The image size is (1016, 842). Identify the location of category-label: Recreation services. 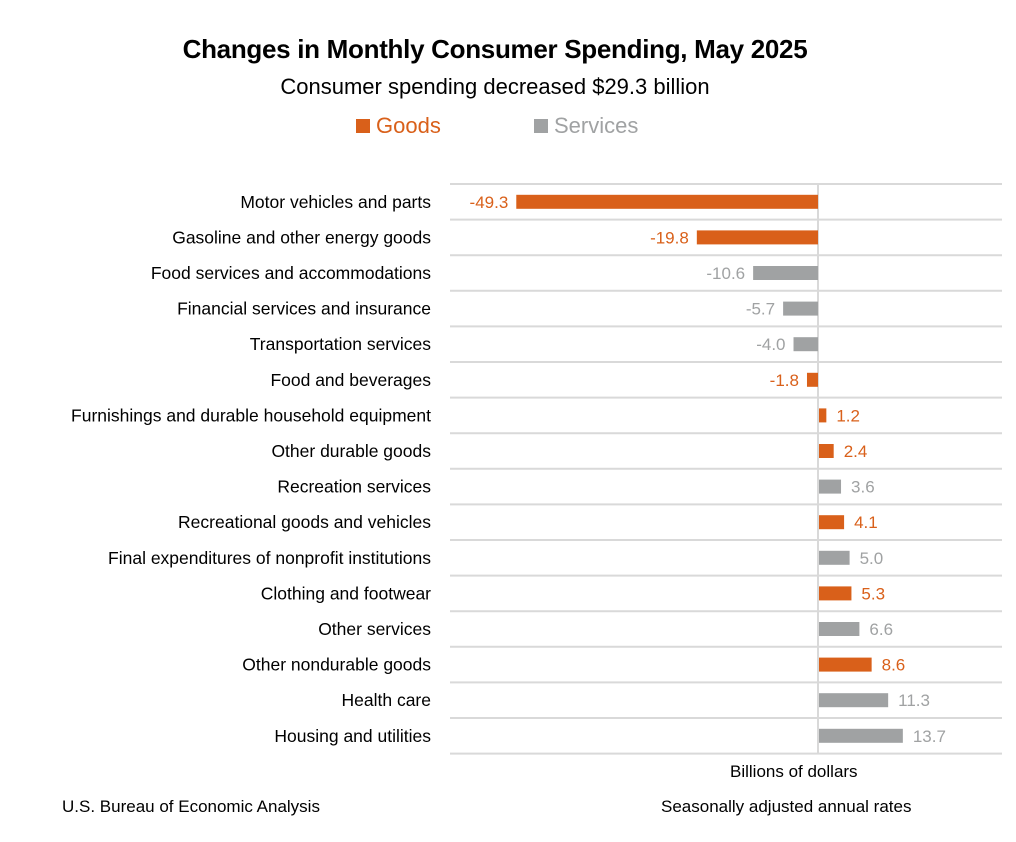
(354, 487).